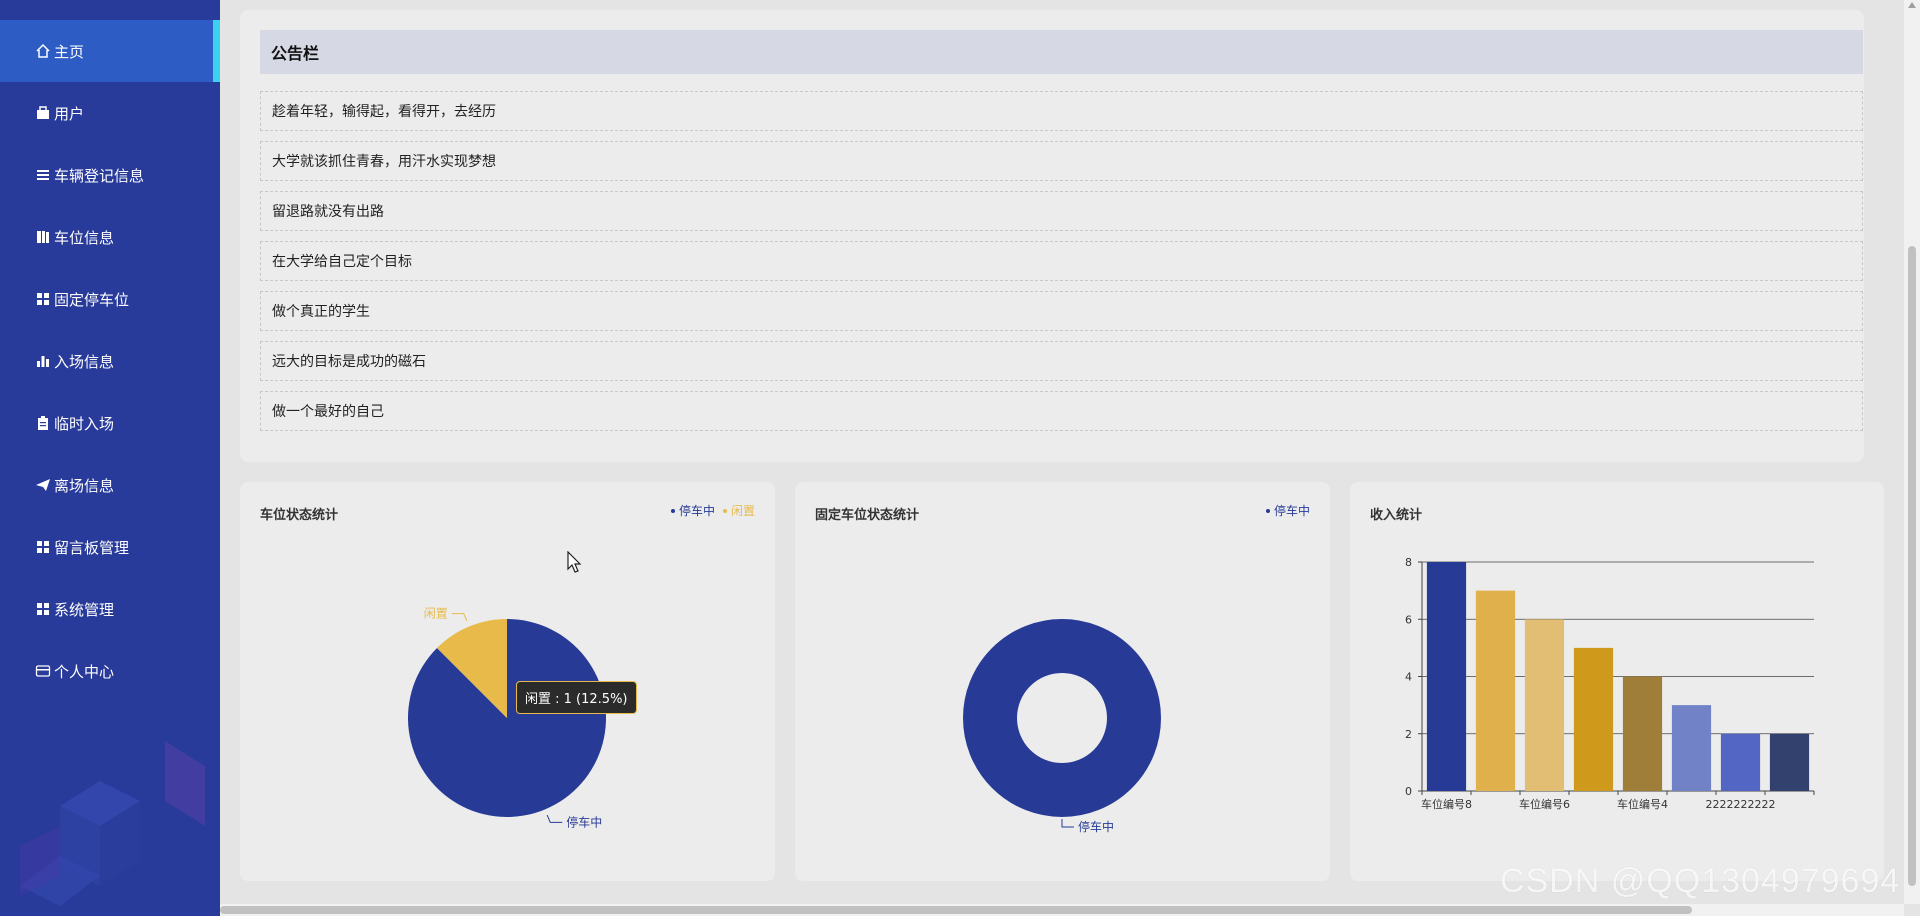 The width and height of the screenshot is (1920, 916). I want to click on horizontal-scrollbar-thumb, so click(956, 910).